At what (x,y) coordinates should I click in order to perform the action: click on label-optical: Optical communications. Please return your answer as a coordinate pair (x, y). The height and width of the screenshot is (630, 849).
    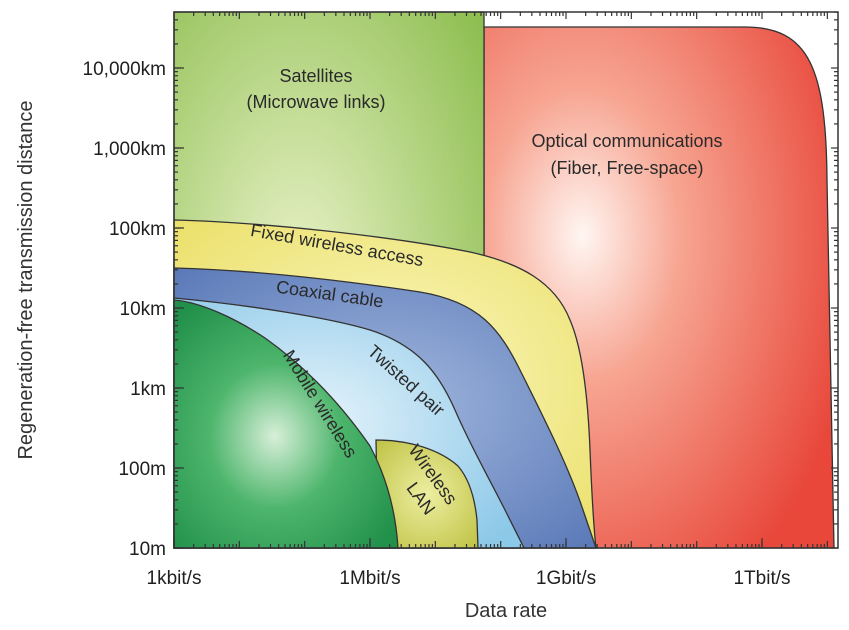
    Looking at the image, I should click on (626, 141).